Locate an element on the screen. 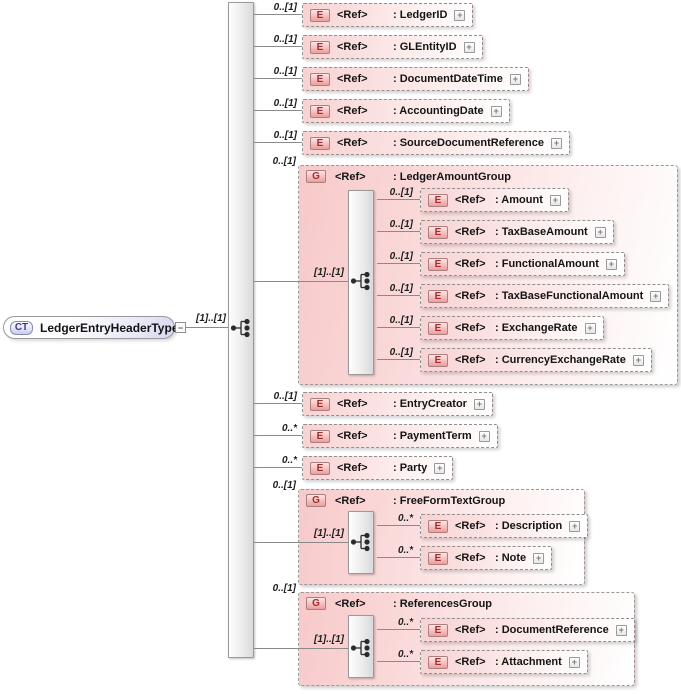 This screenshot has width=681, height=694. element-description: E <Ref> : Description + is located at coordinates (504, 526).